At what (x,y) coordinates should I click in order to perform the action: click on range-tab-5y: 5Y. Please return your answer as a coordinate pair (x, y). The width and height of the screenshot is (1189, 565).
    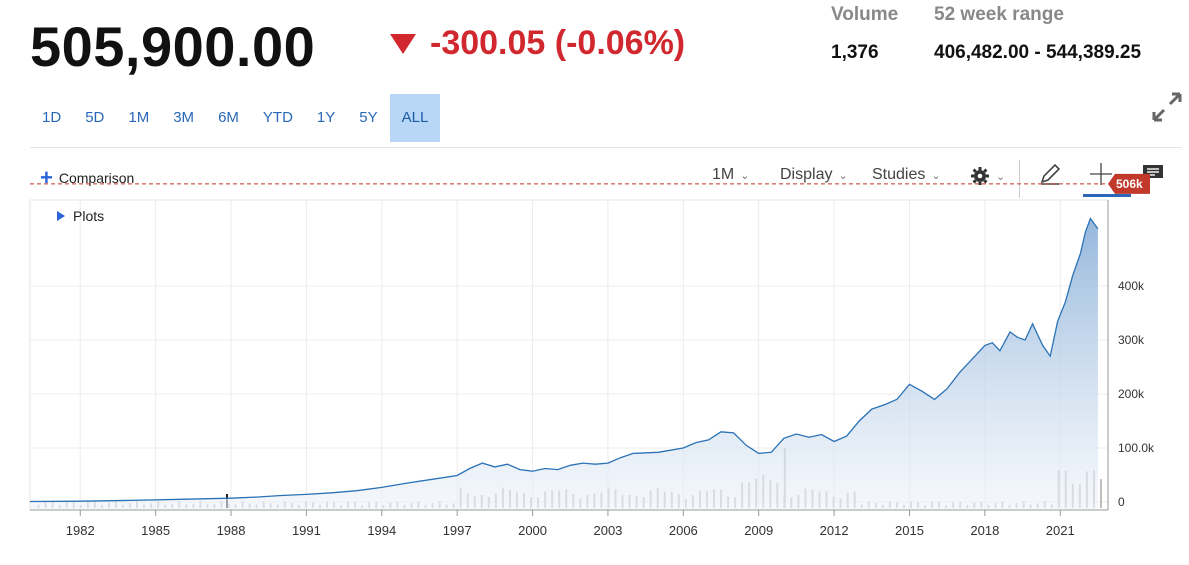
    Looking at the image, I should click on (368, 117).